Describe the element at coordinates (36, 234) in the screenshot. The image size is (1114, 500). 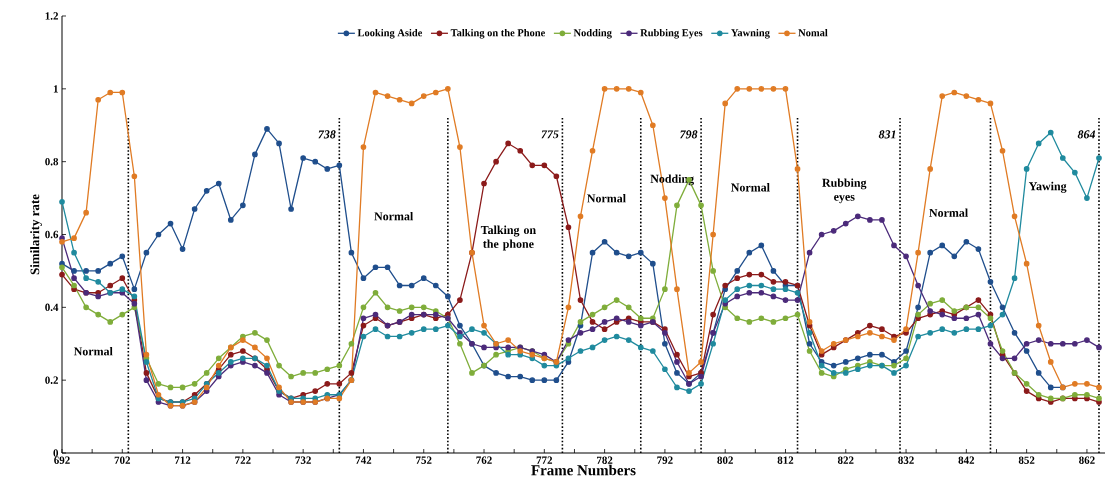
I see `y-axis-title: Similarity rate` at that location.